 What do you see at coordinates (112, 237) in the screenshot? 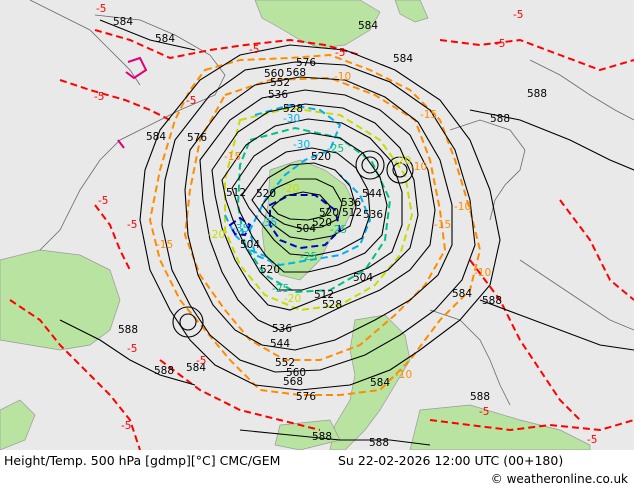
I see `temp-contour-red-west2` at bounding box center [112, 237].